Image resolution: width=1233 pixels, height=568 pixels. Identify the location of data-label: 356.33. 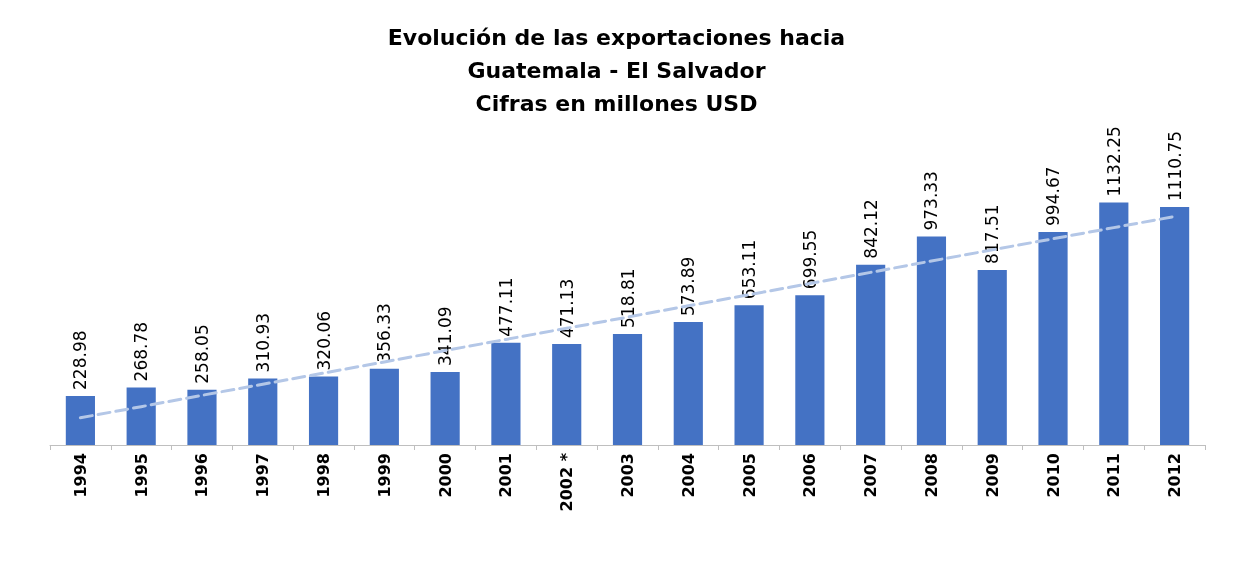
(384, 333).